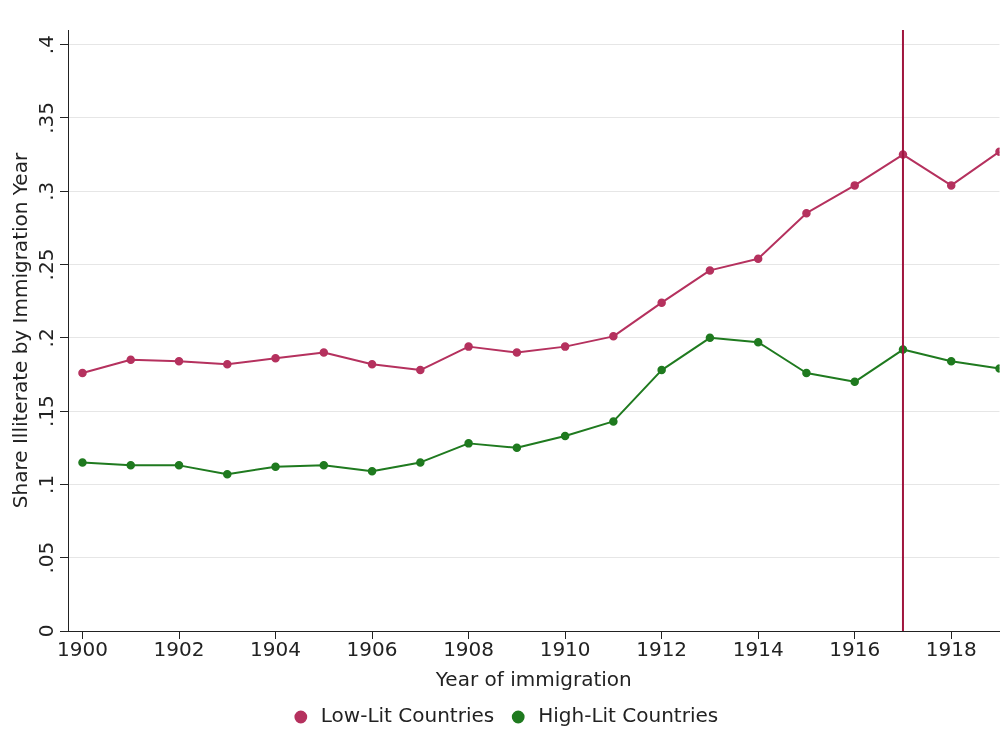  What do you see at coordinates (758, 649) in the screenshot?
I see `x-tick-label: 1914` at bounding box center [758, 649].